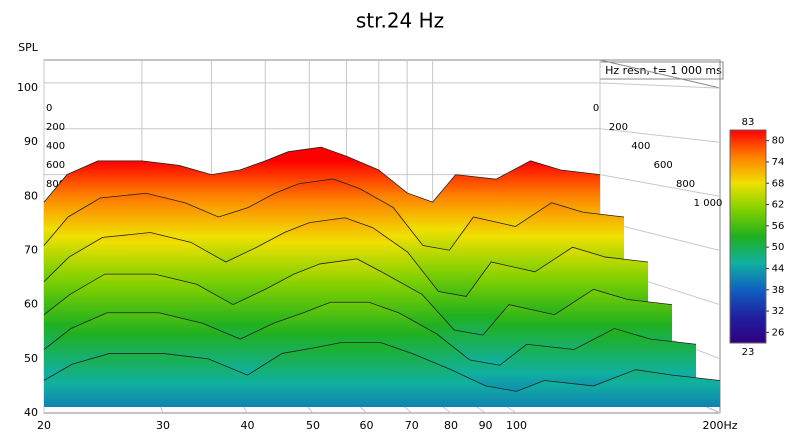 The height and width of the screenshot is (438, 800). What do you see at coordinates (28, 47) in the screenshot?
I see `y-axis-label: SPL` at bounding box center [28, 47].